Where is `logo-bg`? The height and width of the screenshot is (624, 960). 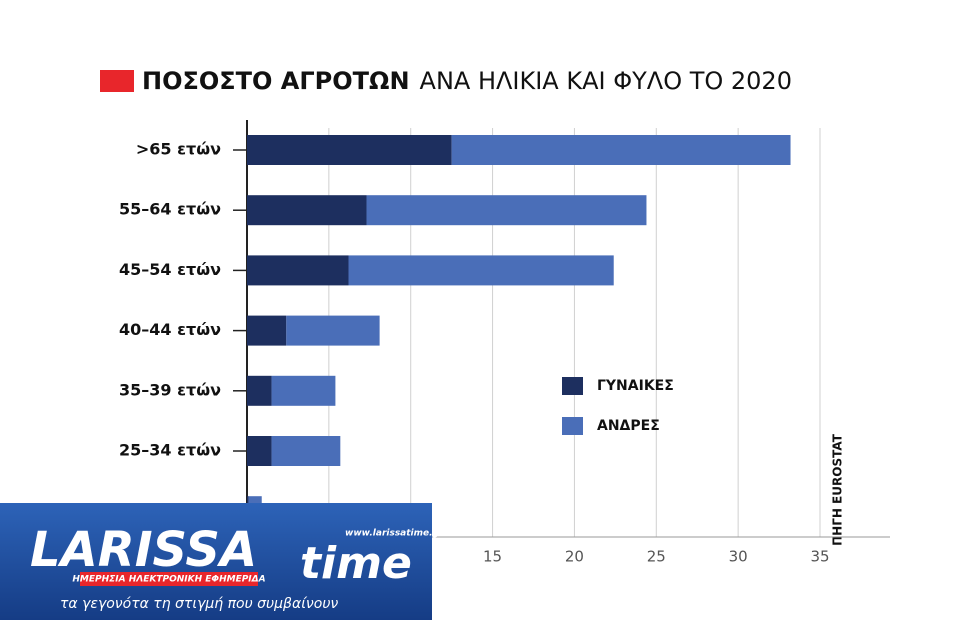 logo-bg is located at coordinates (216, 561).